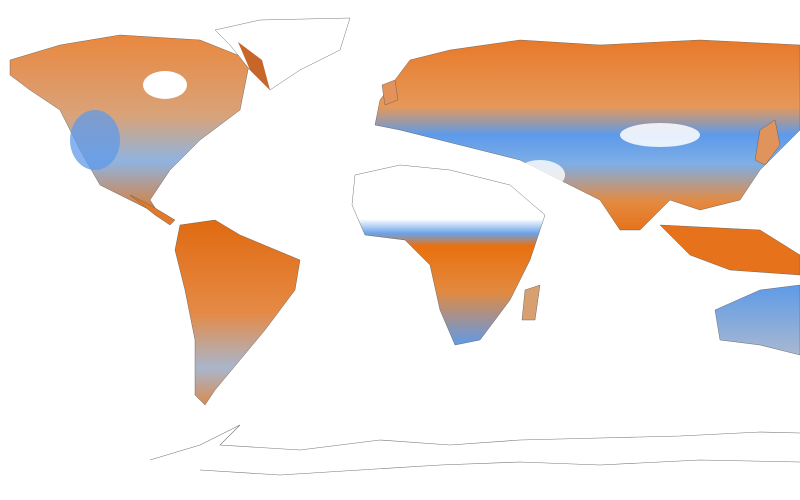  Describe the element at coordinates (540, 175) in the screenshot. I see `arabia-white` at that location.